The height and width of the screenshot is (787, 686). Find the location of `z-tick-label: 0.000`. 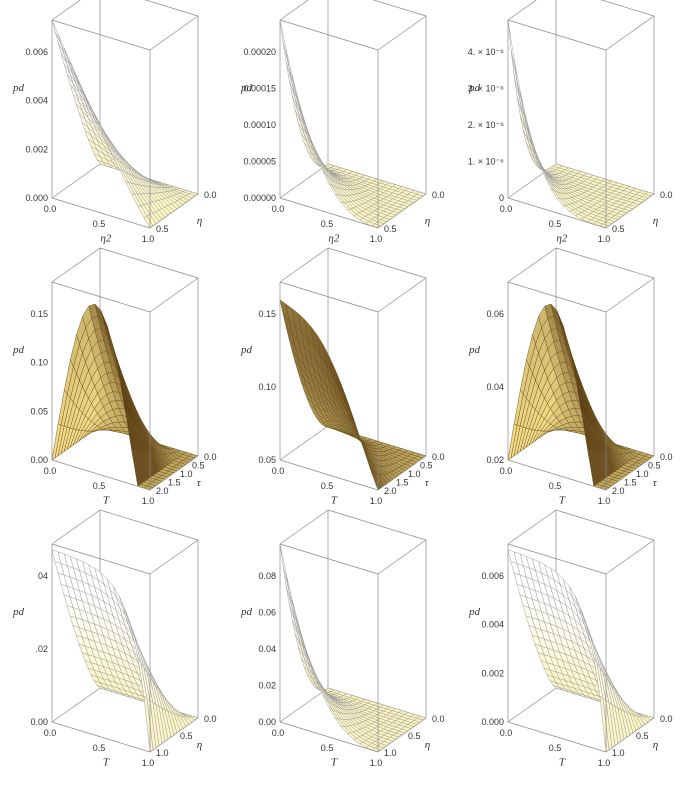

z-tick-label: 0.000 is located at coordinates (36, 198).